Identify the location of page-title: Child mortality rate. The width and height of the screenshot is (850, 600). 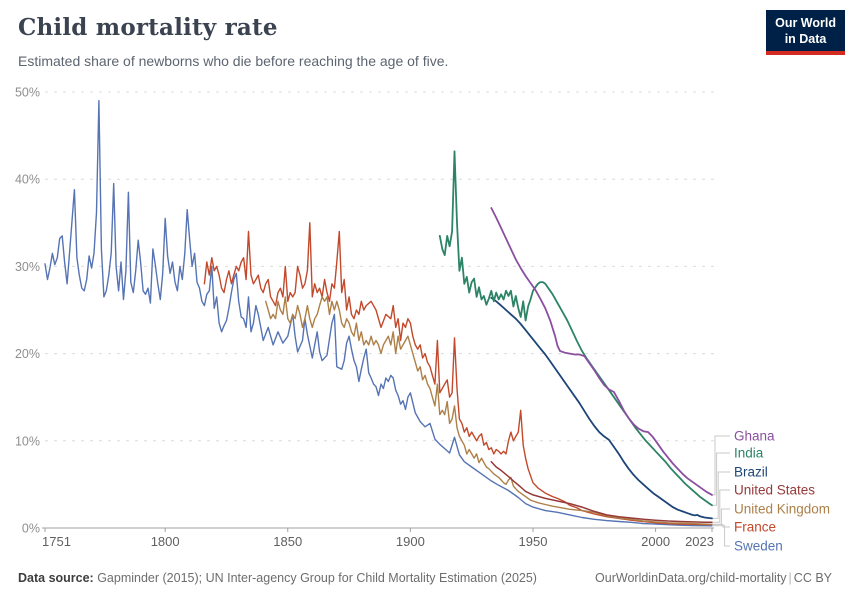
(148, 27).